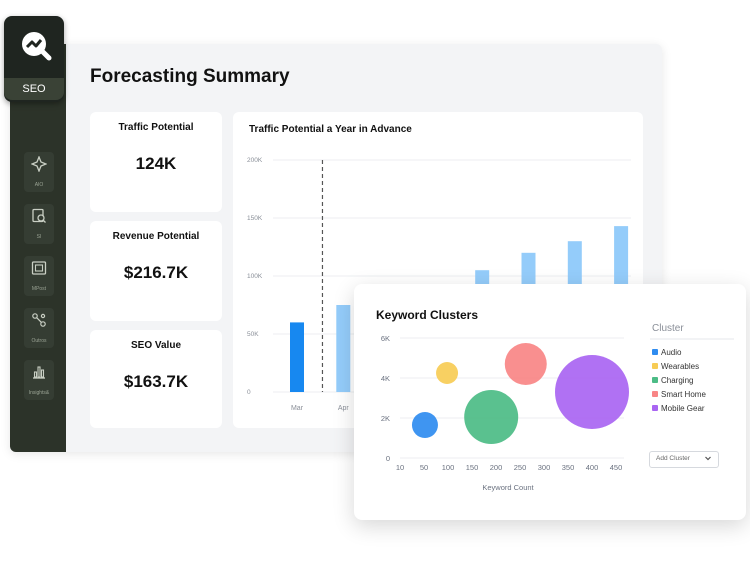 Image resolution: width=750 pixels, height=563 pixels. What do you see at coordinates (39, 276) in the screenshot?
I see `sidebar-item-mpost: MPost` at bounding box center [39, 276].